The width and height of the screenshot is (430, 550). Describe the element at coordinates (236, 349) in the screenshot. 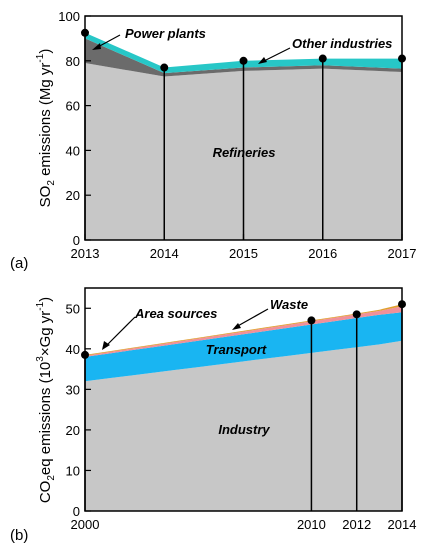

I see `annotation-transport: Transport` at that location.